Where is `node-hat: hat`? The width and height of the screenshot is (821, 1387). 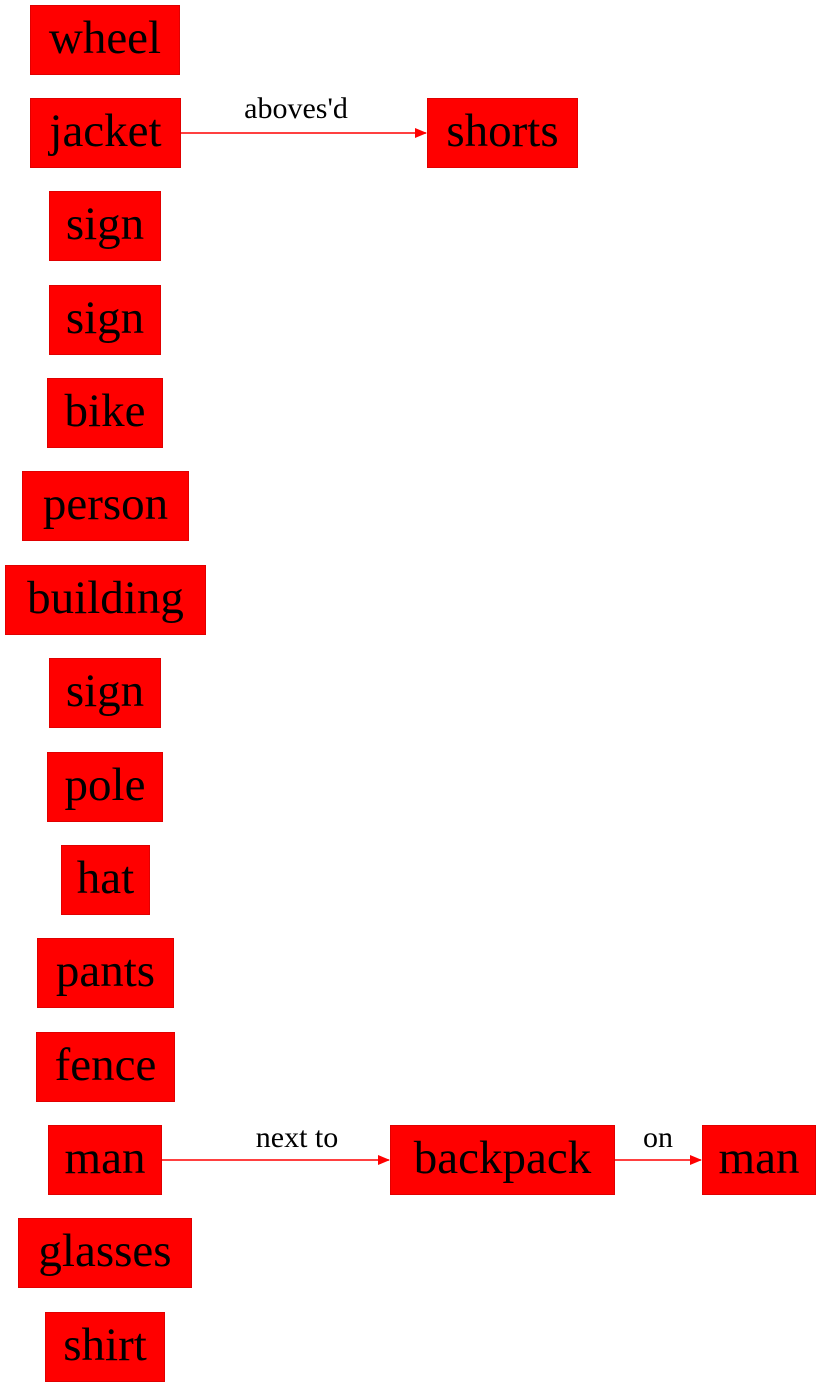
node-hat: hat is located at coordinates (105, 880).